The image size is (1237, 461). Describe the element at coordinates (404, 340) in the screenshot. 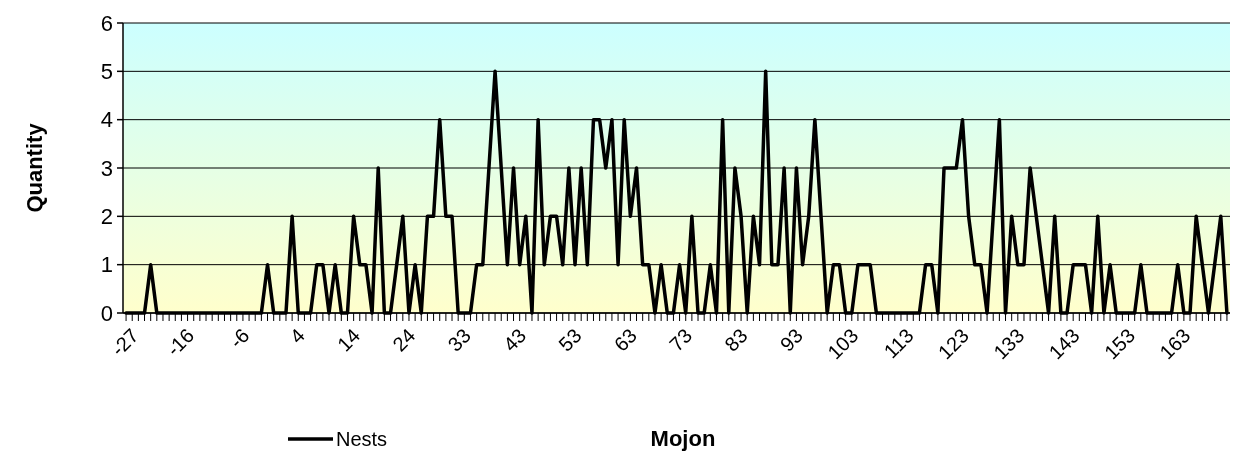

I see `x-tick-label: 24` at that location.